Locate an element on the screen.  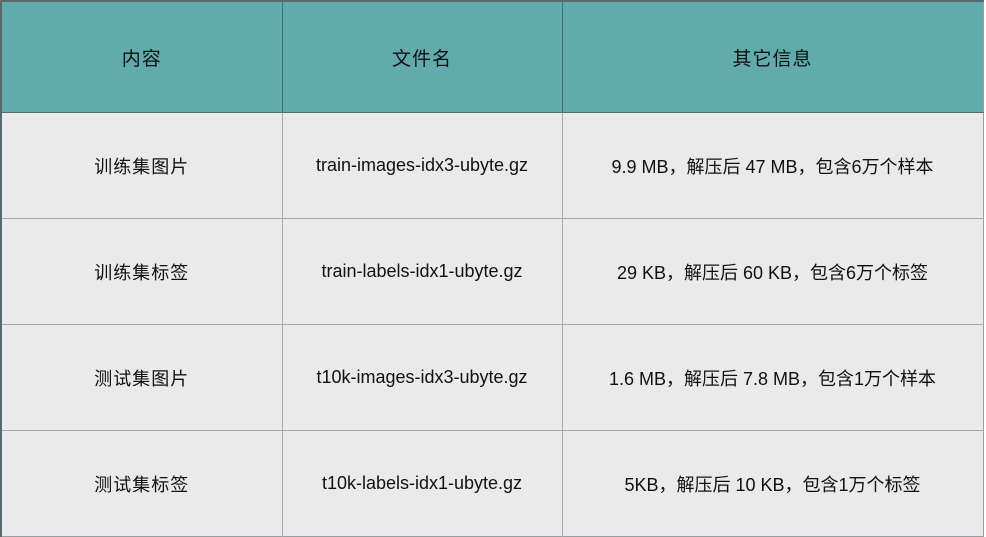
cell-content: 训练集标签 is located at coordinates (142, 271).